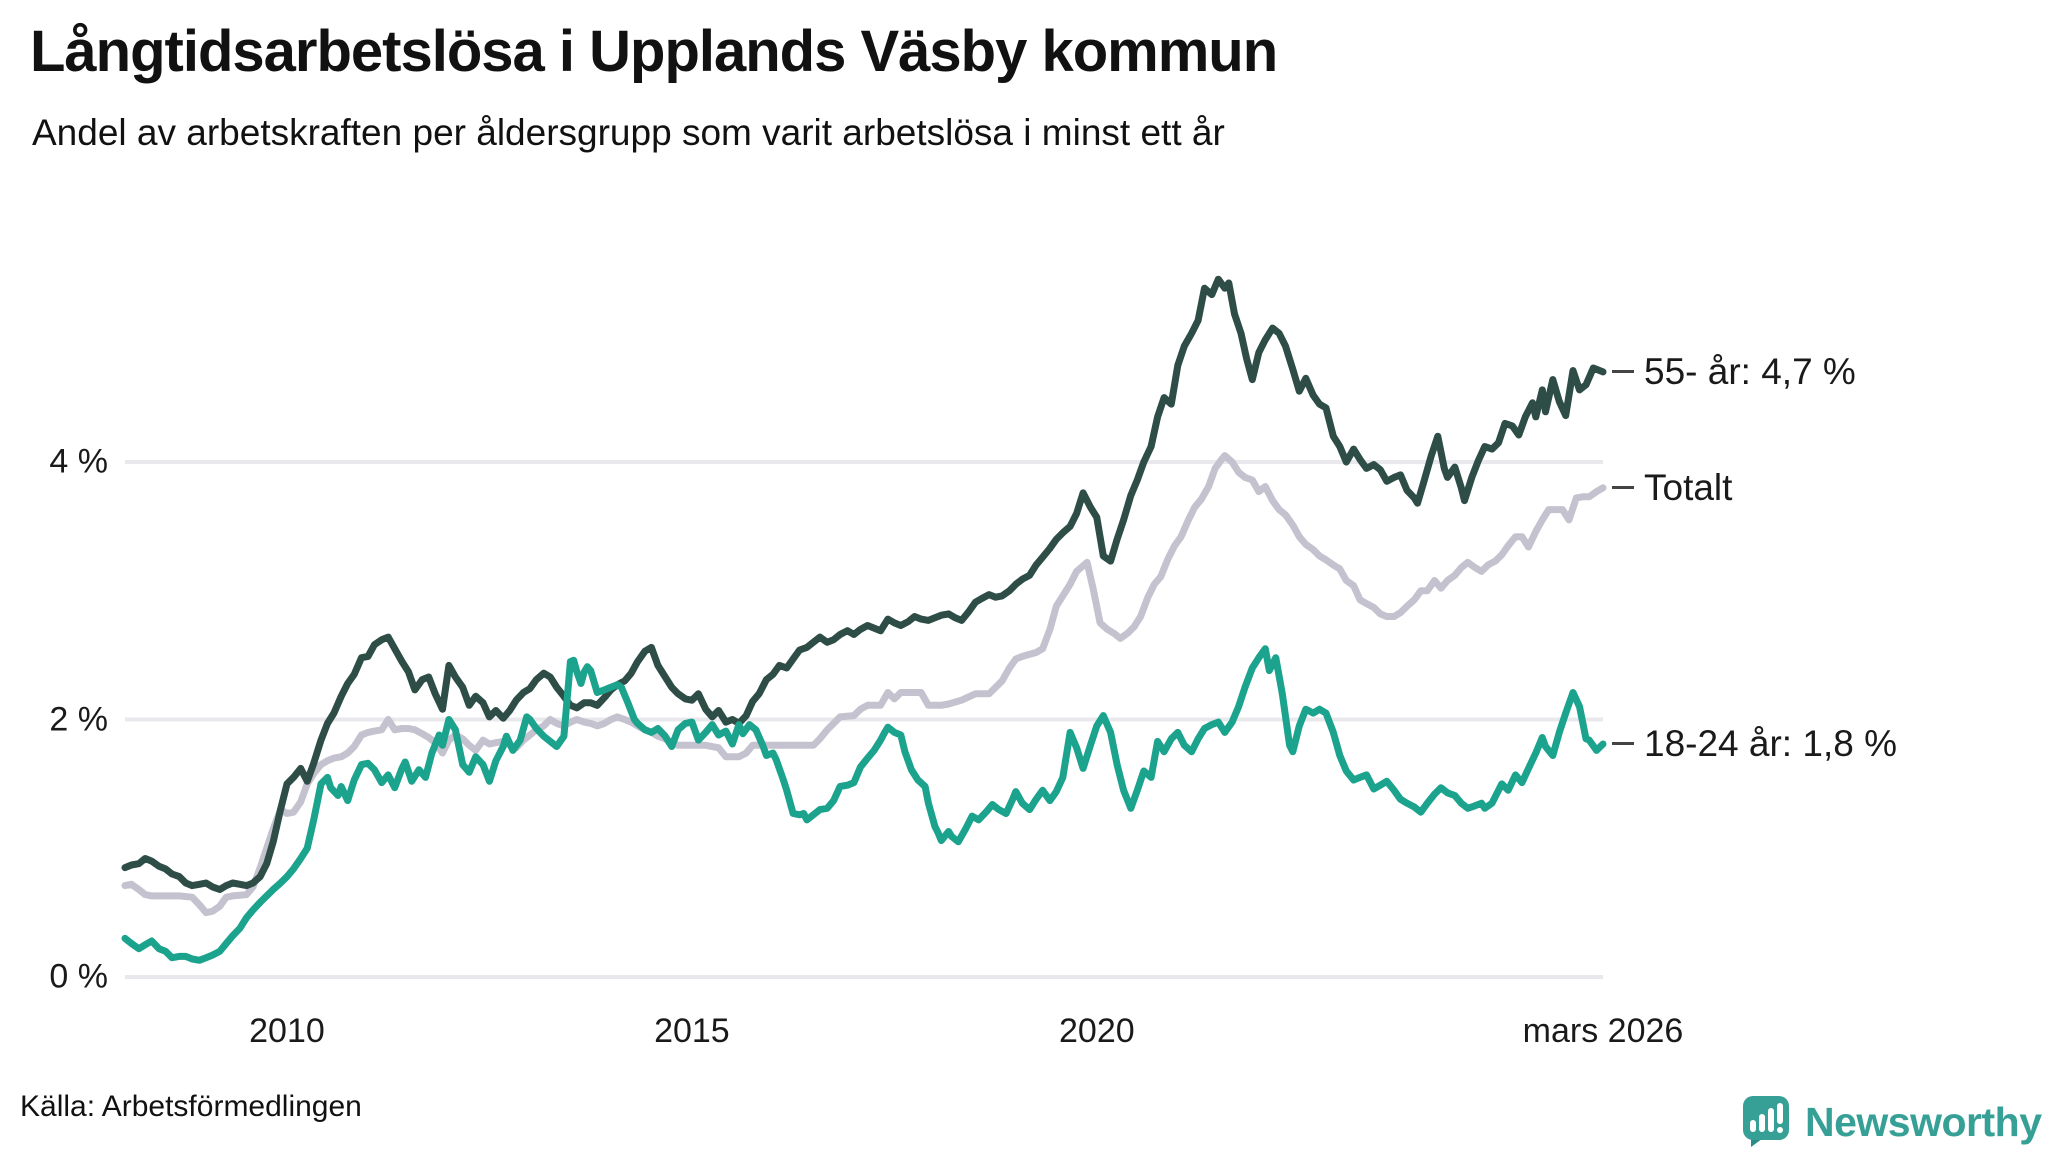 Image resolution: width=2048 pixels, height=1152 pixels. What do you see at coordinates (1770, 743) in the screenshot?
I see `series-label-18-24-ar-text: 18-24 år: 1,8 %` at bounding box center [1770, 743].